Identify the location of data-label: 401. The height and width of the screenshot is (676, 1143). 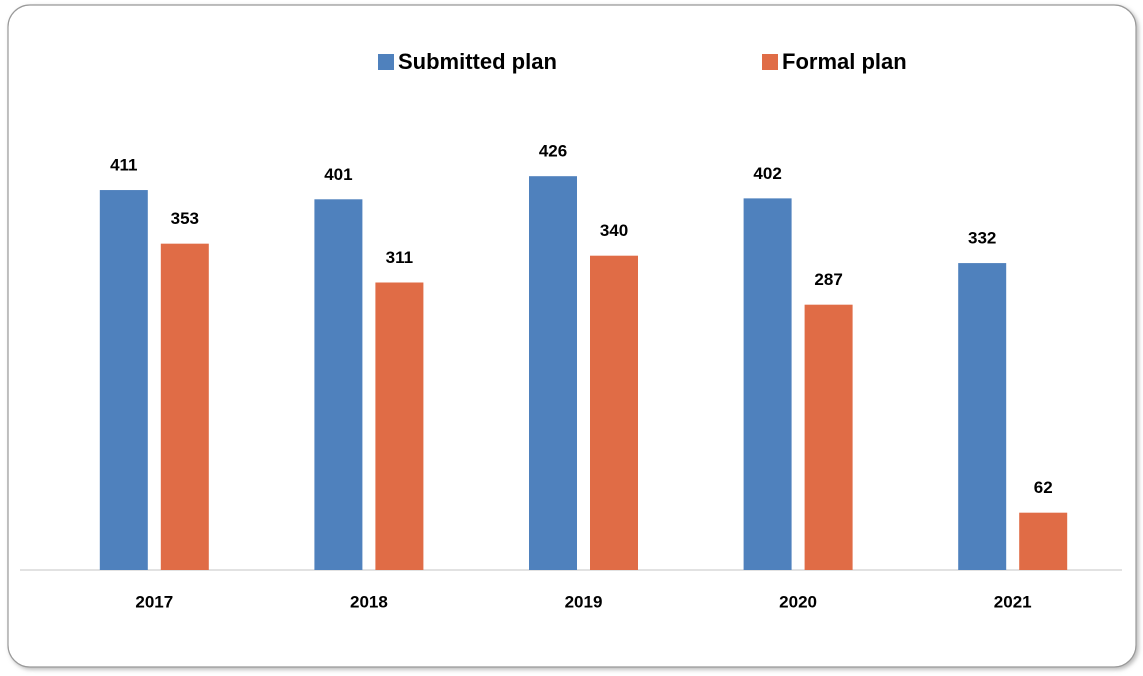
(338, 174).